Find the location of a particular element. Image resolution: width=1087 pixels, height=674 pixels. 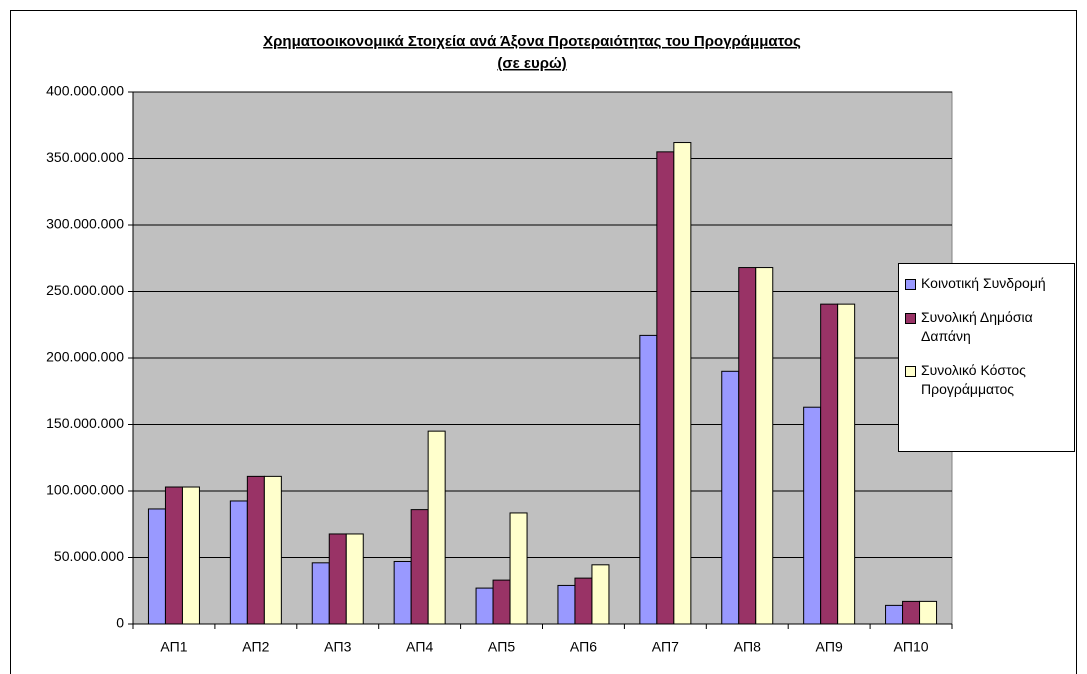

x-tick-label: ΑΠ2 is located at coordinates (255, 647).